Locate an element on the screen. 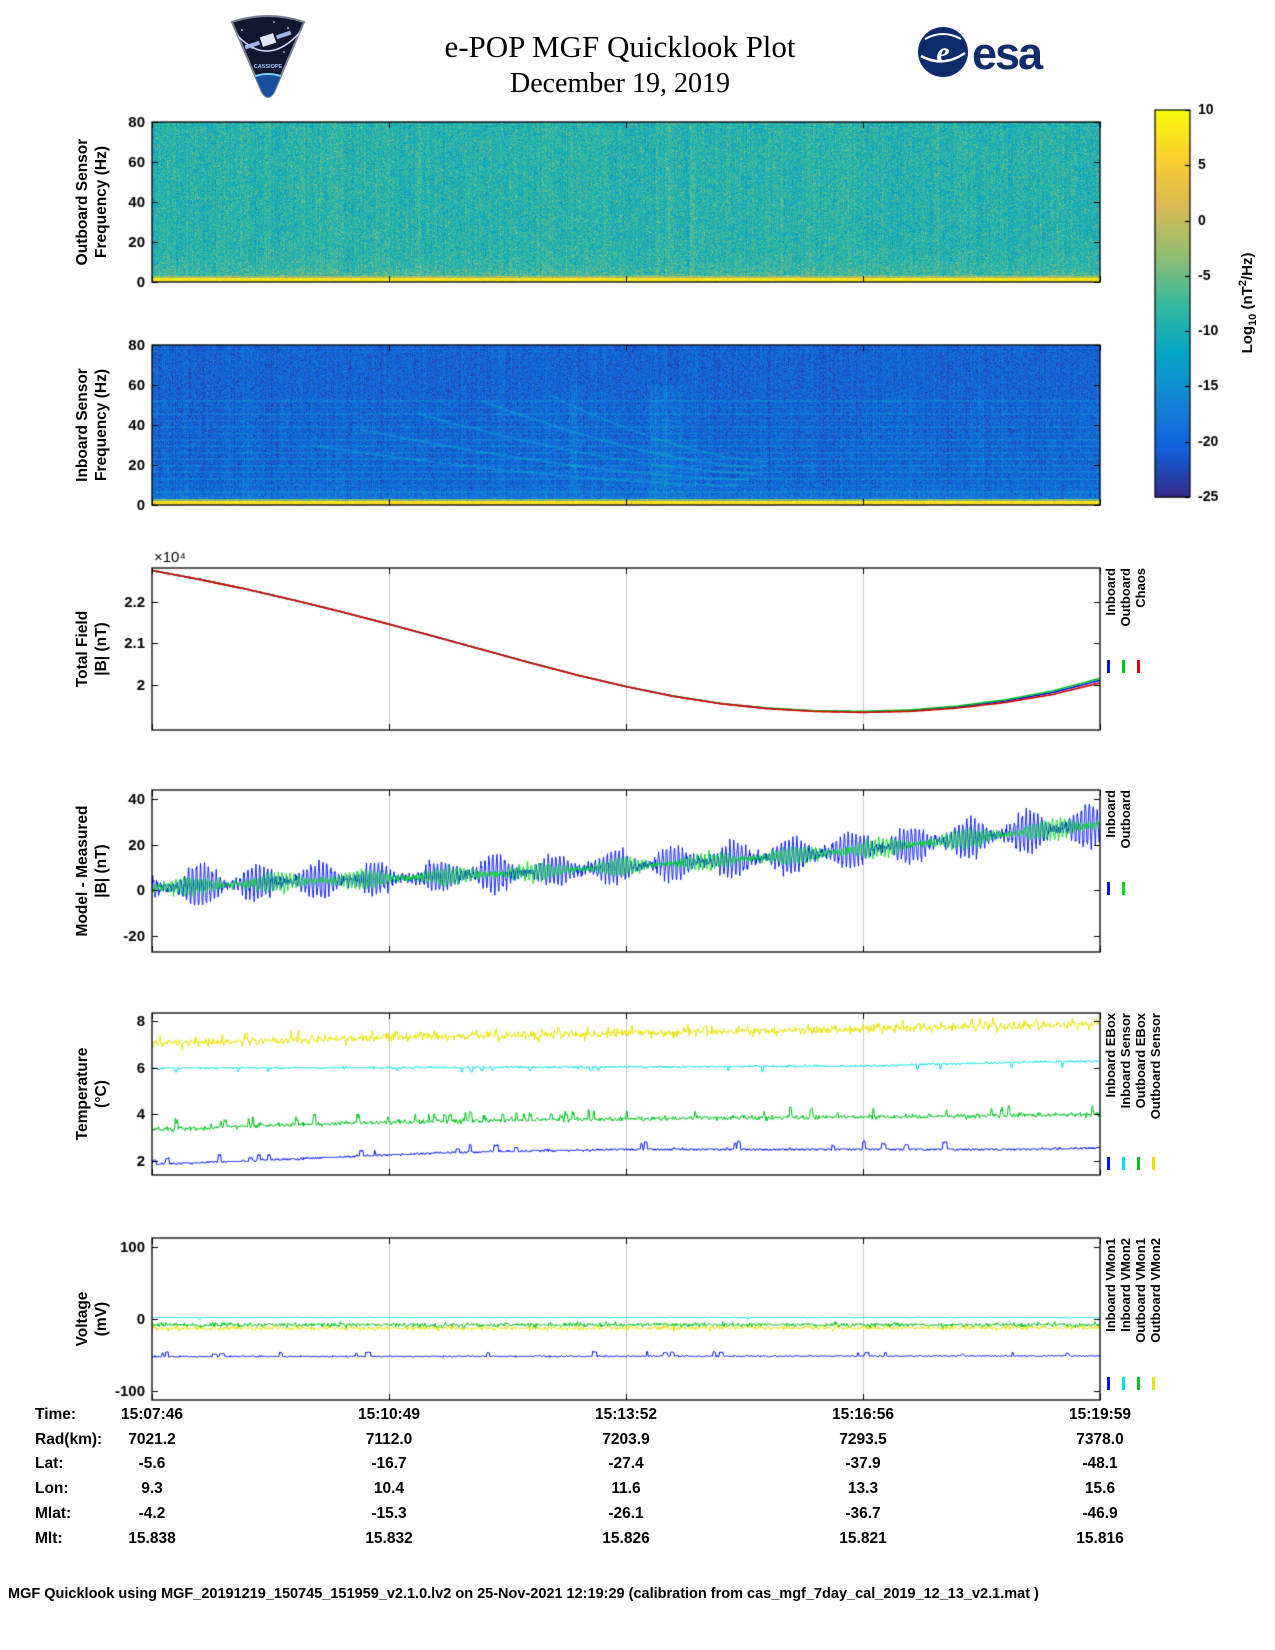  legend-swatch-outboard-vmon2 is located at coordinates (1153, 1384).